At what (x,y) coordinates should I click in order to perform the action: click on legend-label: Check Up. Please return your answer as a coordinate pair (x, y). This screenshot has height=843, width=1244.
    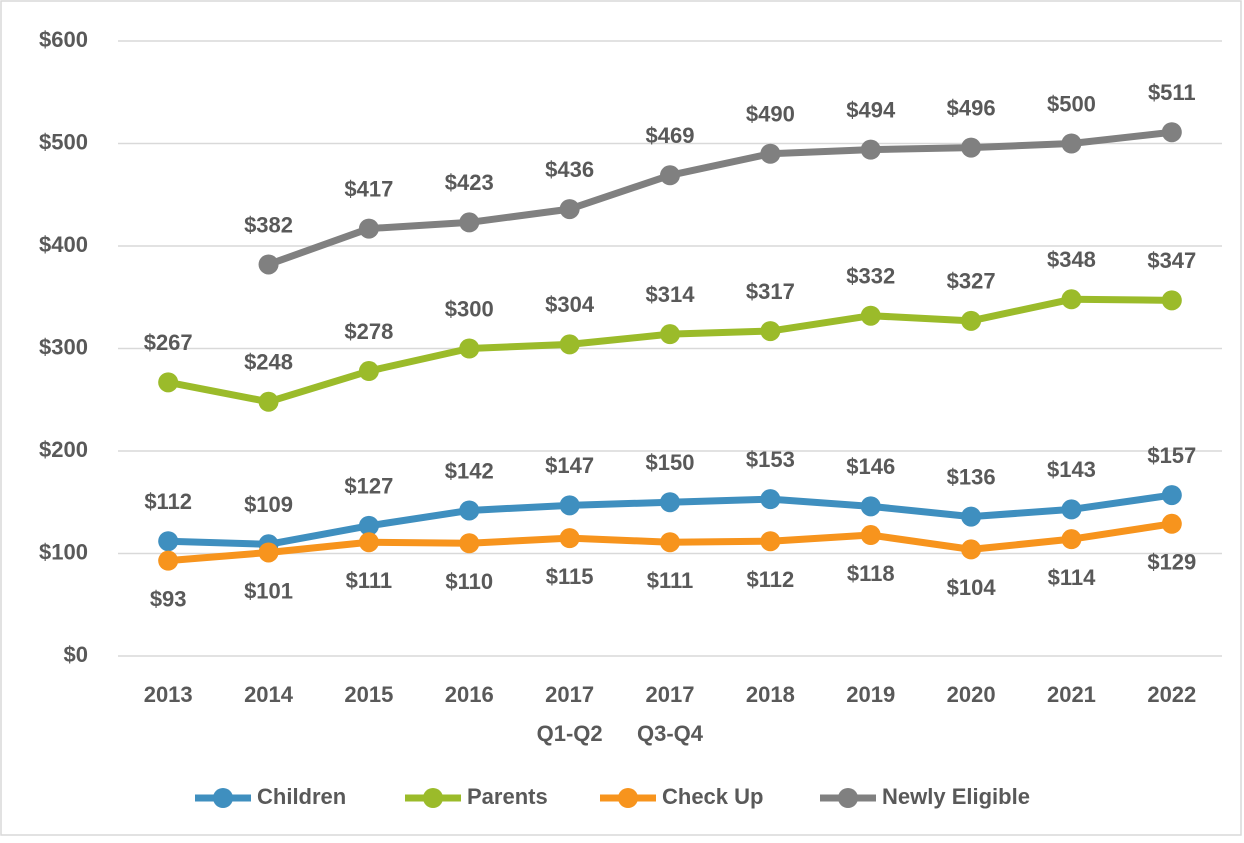
    Looking at the image, I should click on (712, 796).